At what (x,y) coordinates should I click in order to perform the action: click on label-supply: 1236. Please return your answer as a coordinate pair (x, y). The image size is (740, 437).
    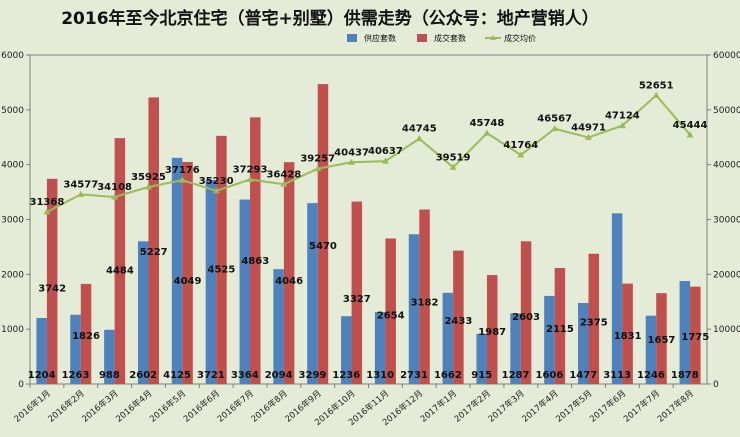
    Looking at the image, I should click on (346, 375).